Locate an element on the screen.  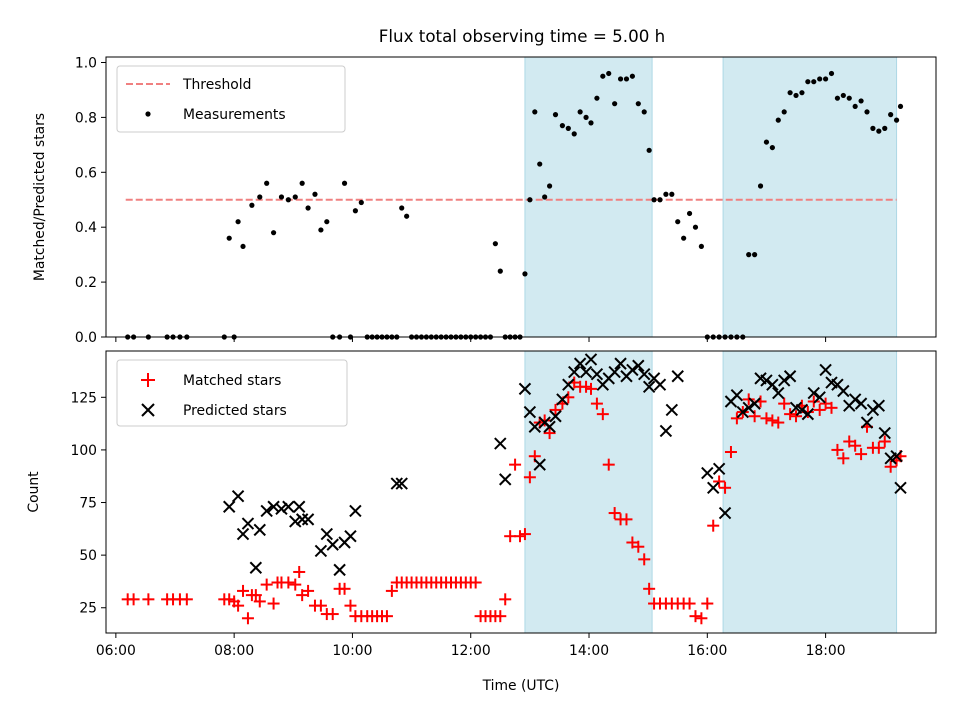
y-tick-label: 125 is located at coordinates (83, 398).